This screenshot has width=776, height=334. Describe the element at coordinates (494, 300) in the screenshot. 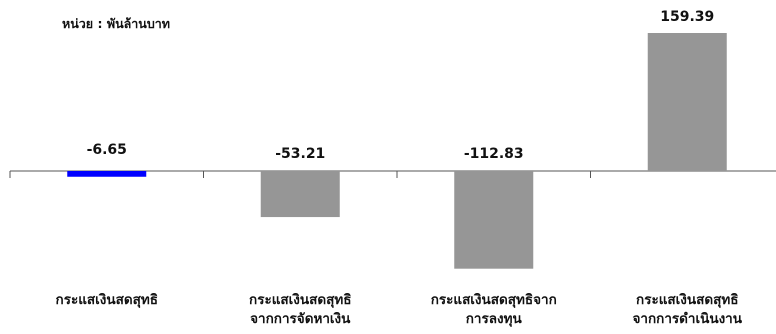

I see `category-label-3-line-1: กระแสเงินสดสุทธิจาก` at that location.